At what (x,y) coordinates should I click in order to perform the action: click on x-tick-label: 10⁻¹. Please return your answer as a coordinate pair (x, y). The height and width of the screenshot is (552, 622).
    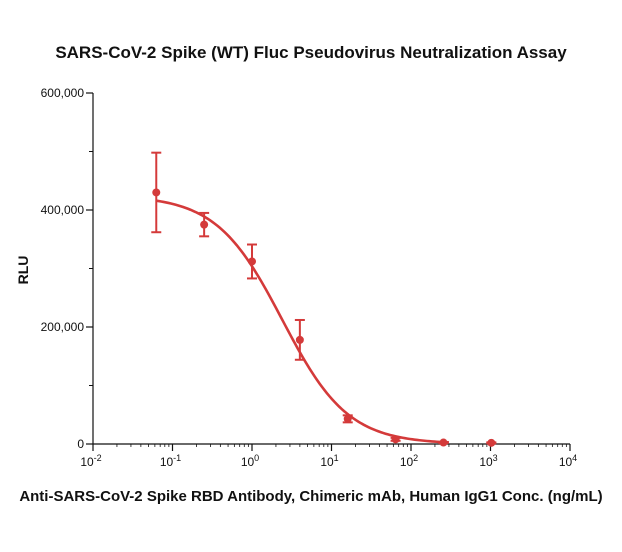
    Looking at the image, I should click on (170, 461).